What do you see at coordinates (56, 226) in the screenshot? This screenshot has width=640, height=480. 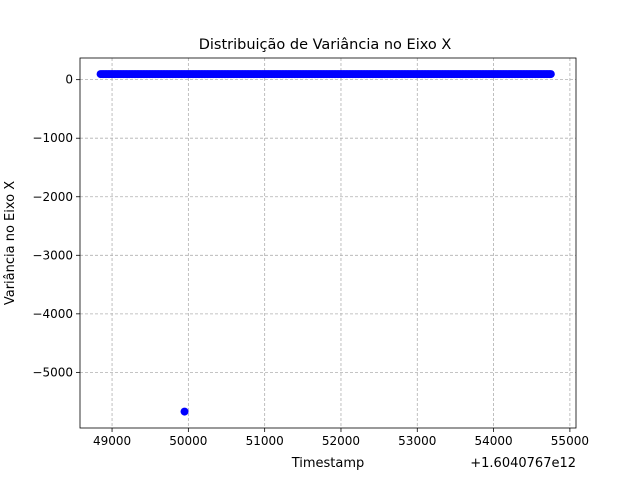 I see `y-axis: 0 −1000 −2000 −3000 −4000 −5000` at bounding box center [56, 226].